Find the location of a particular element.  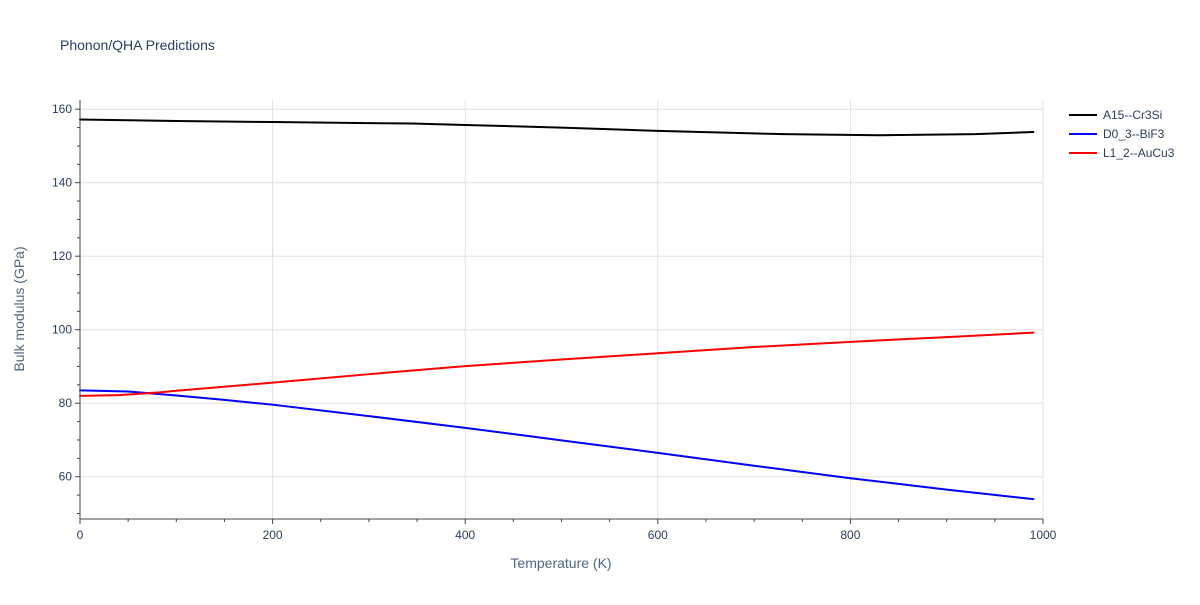

x-tick-label: 0 is located at coordinates (80, 535).